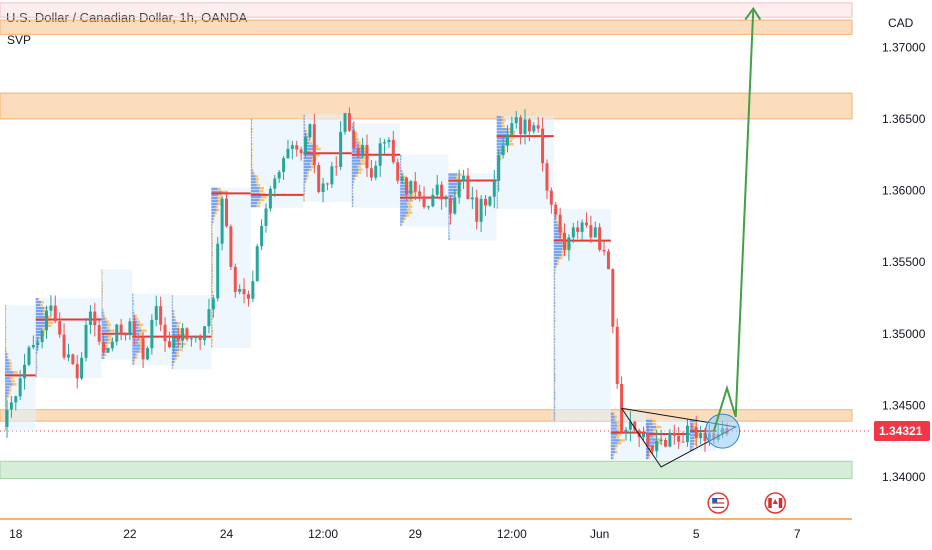 Image resolution: width=932 pixels, height=550 pixels. I want to click on svp-indicator-label: SVP, so click(19, 40).